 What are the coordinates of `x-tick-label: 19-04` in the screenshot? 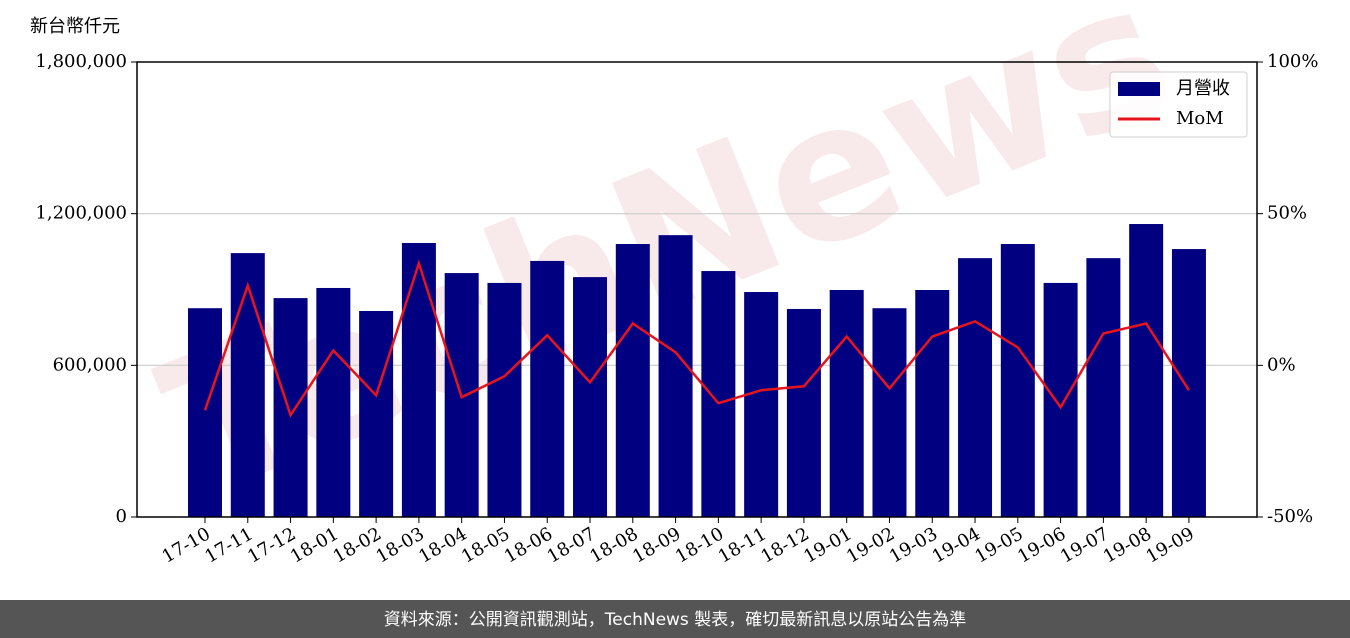 It's located at (956, 545).